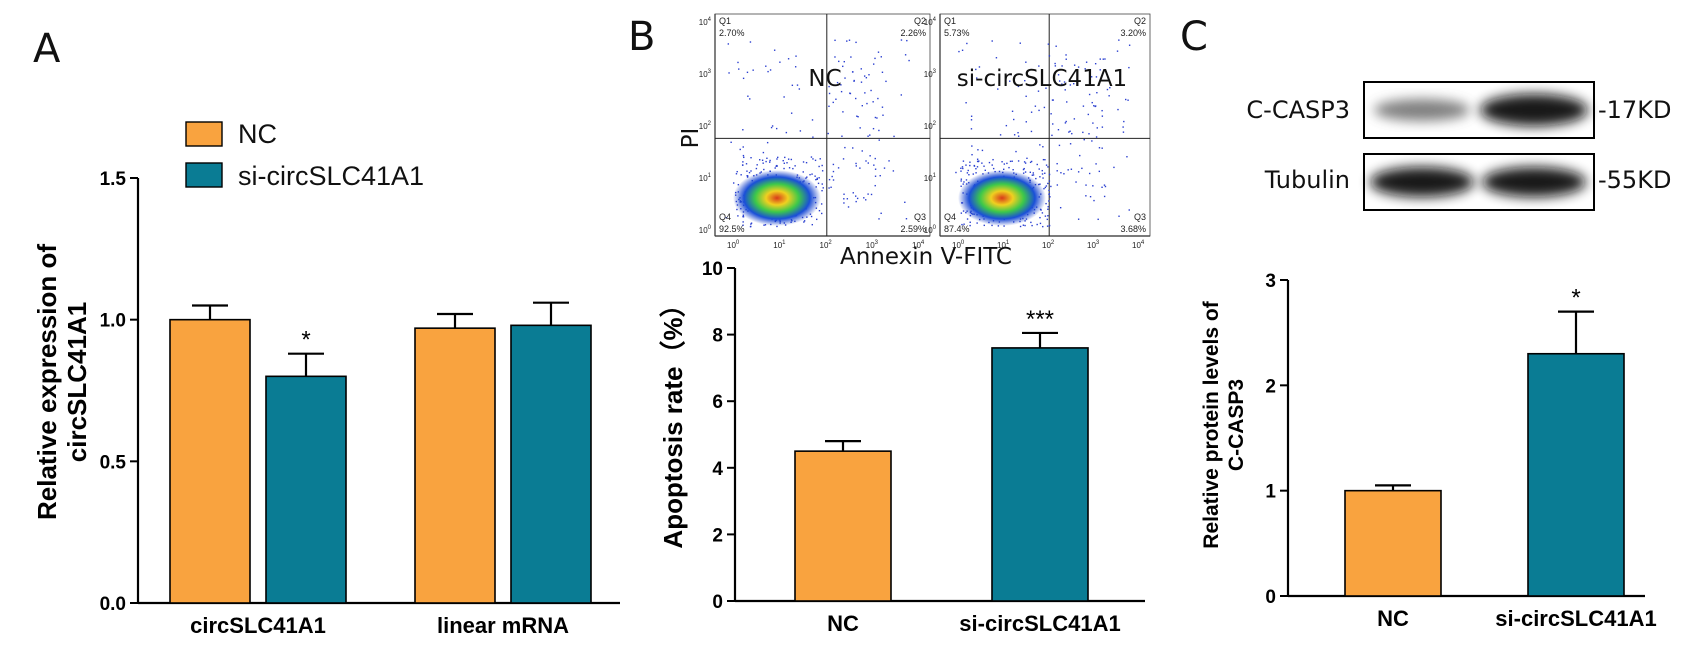  I want to click on wb-band-tubulin-si, so click(1534, 182).